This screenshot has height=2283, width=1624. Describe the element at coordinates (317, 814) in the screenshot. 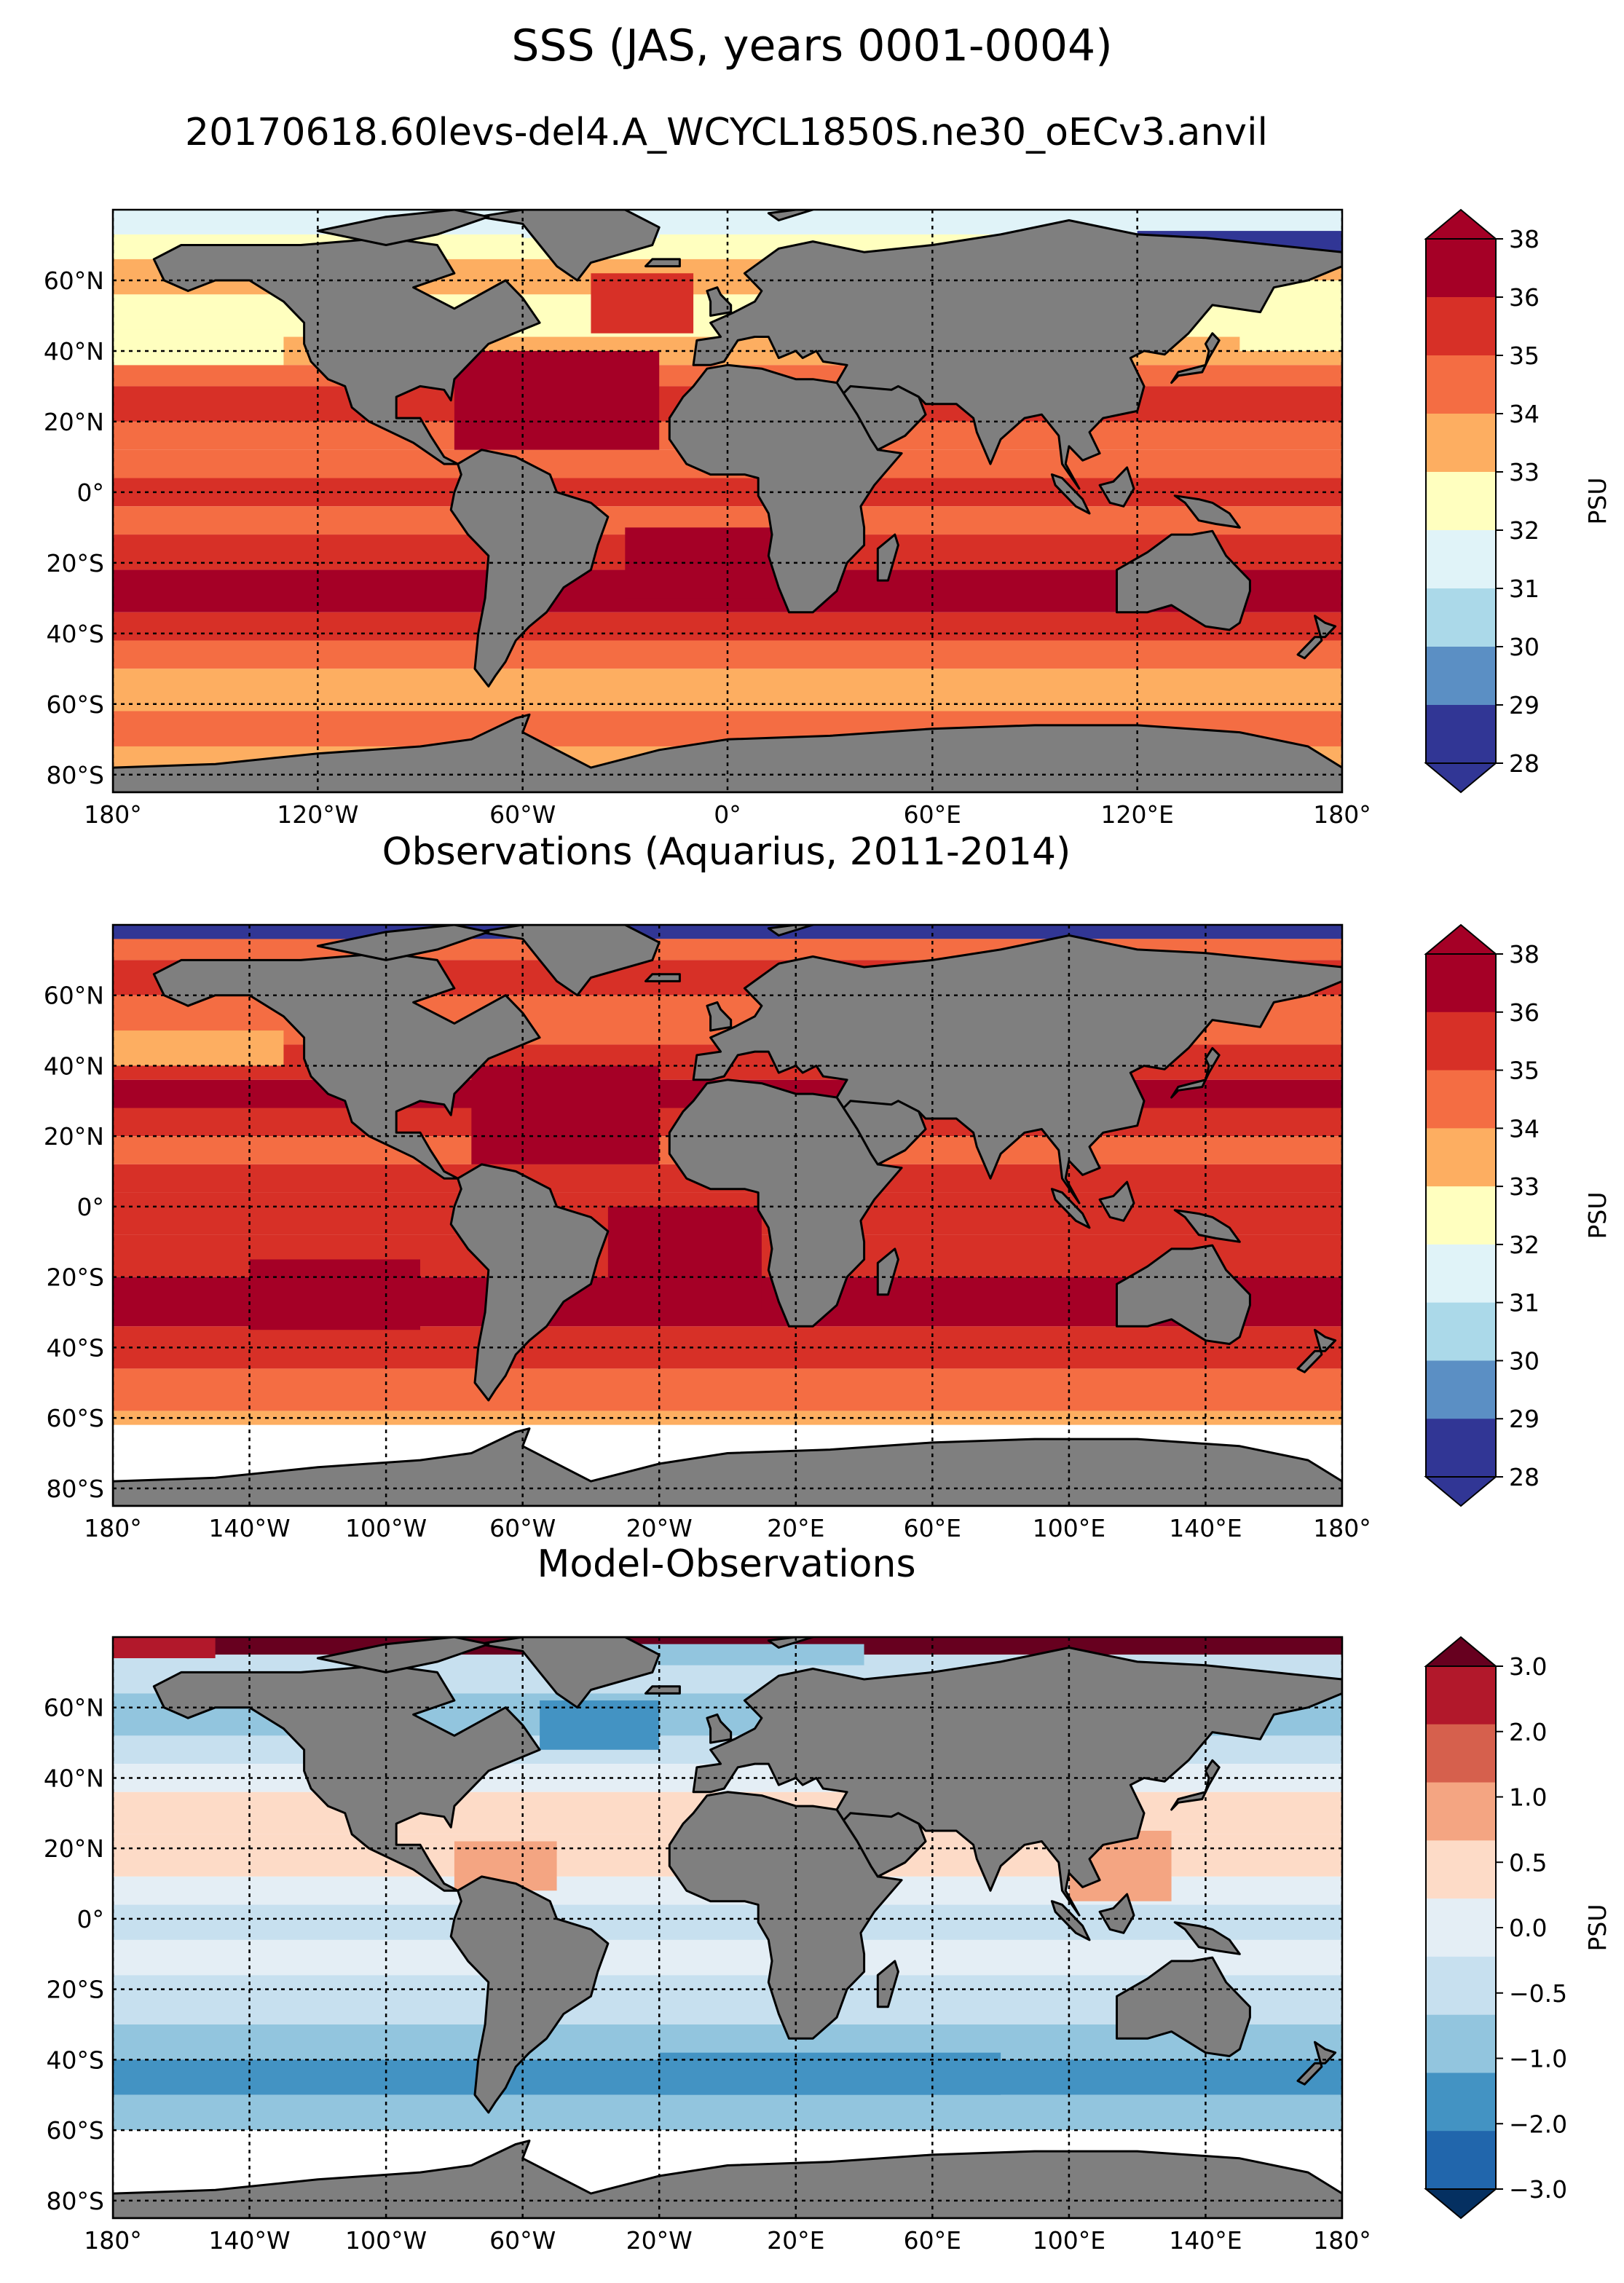

I see `x-tick-label: 120°W` at that location.